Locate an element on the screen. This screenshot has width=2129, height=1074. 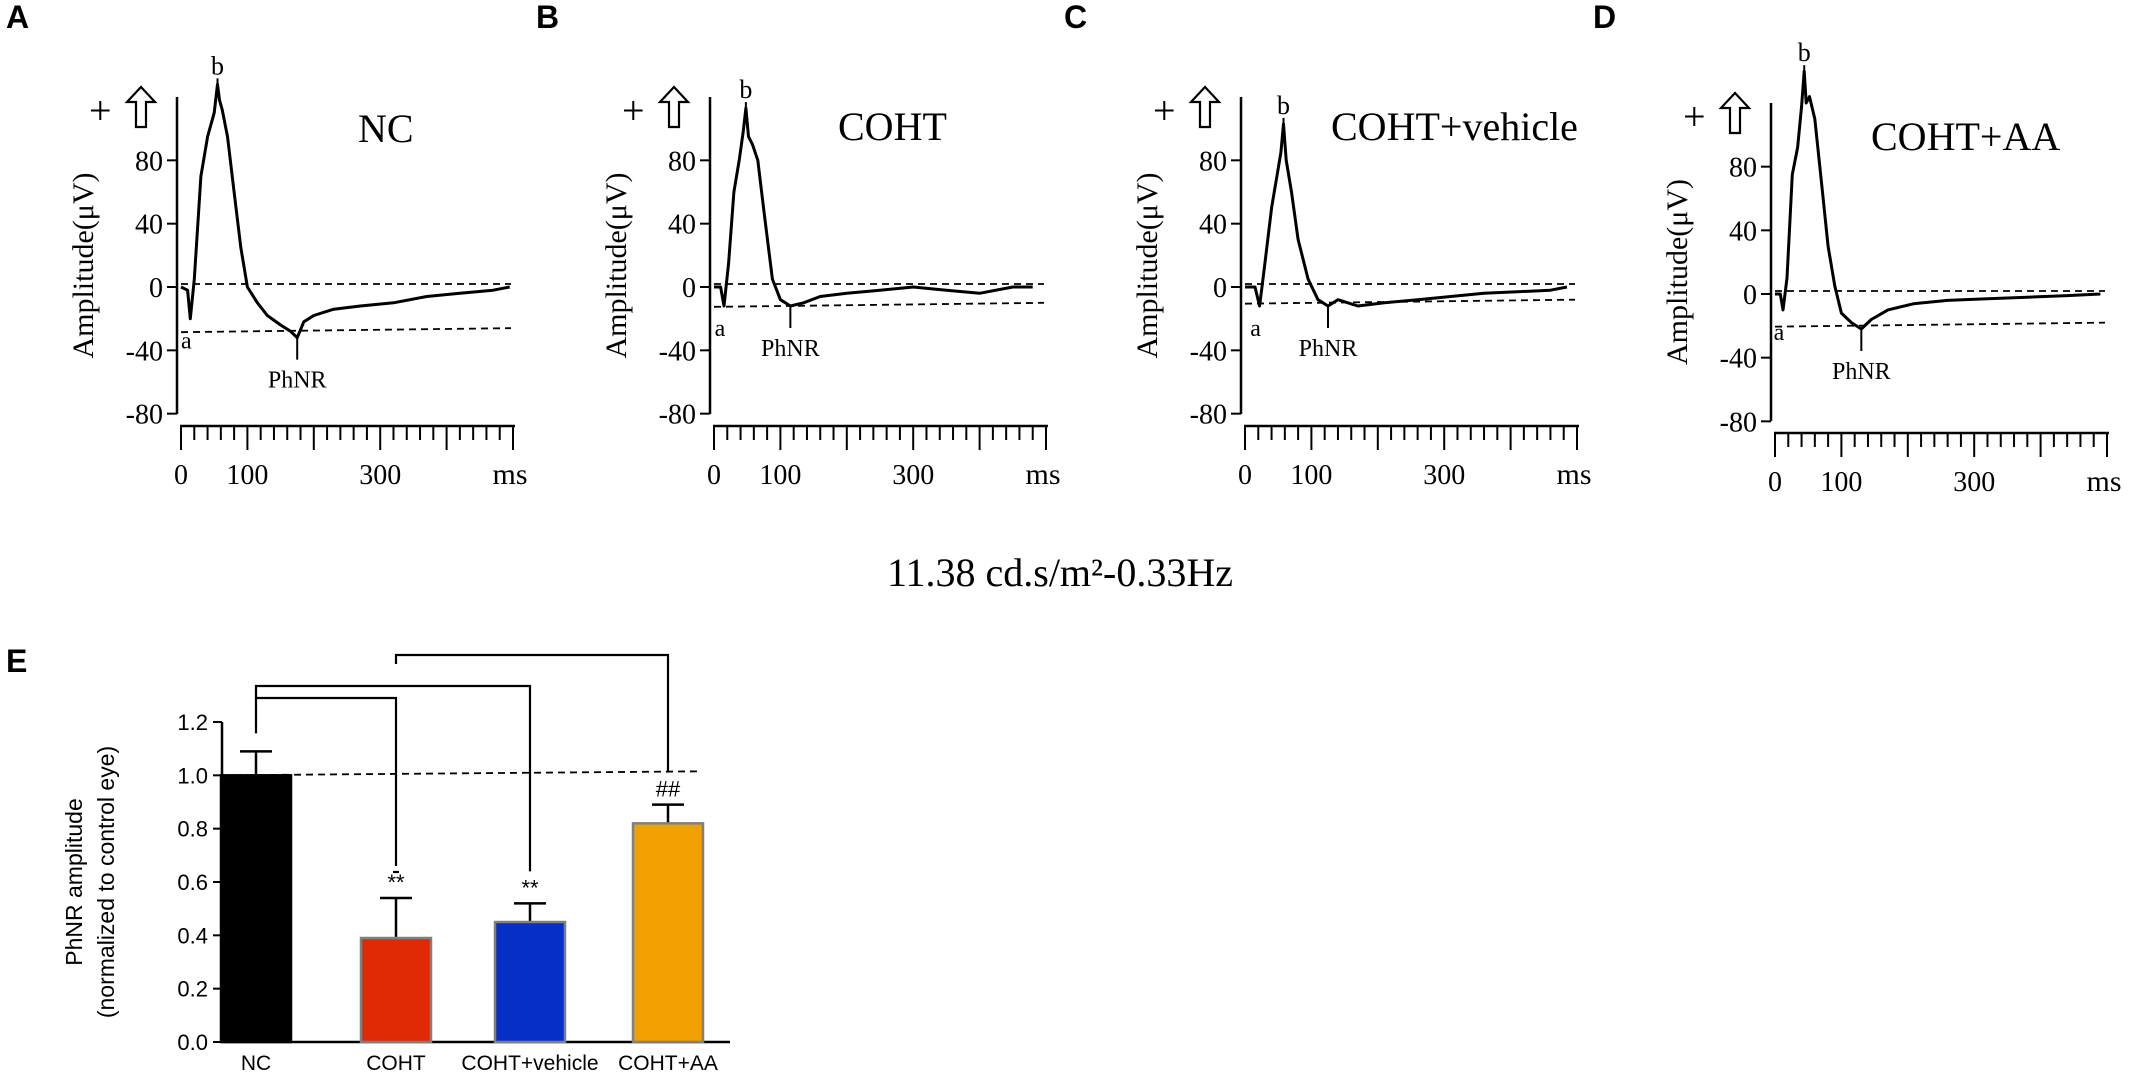
bar-group: COHT ** is located at coordinates (396, 972).